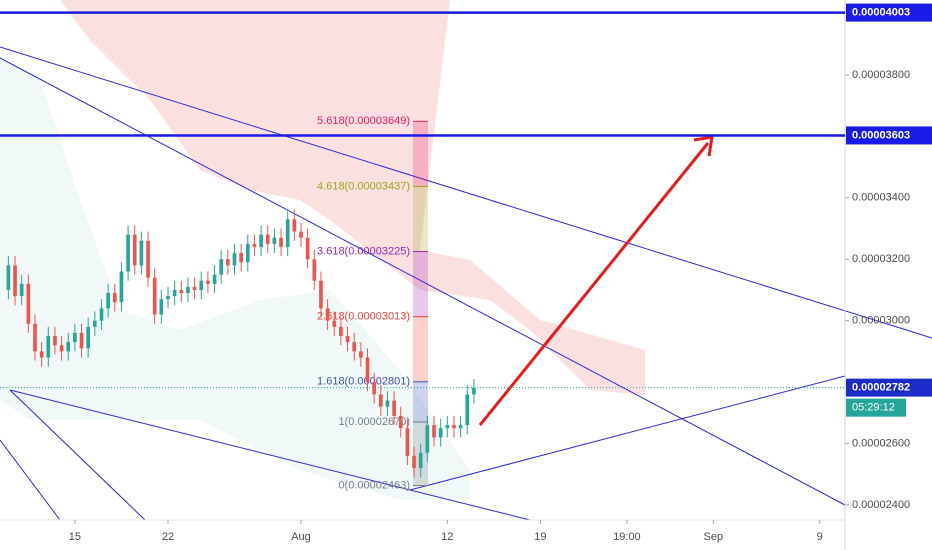 The image size is (932, 550). Describe the element at coordinates (881, 259) in the screenshot. I see `y-tick-label: 0.00003200` at that location.